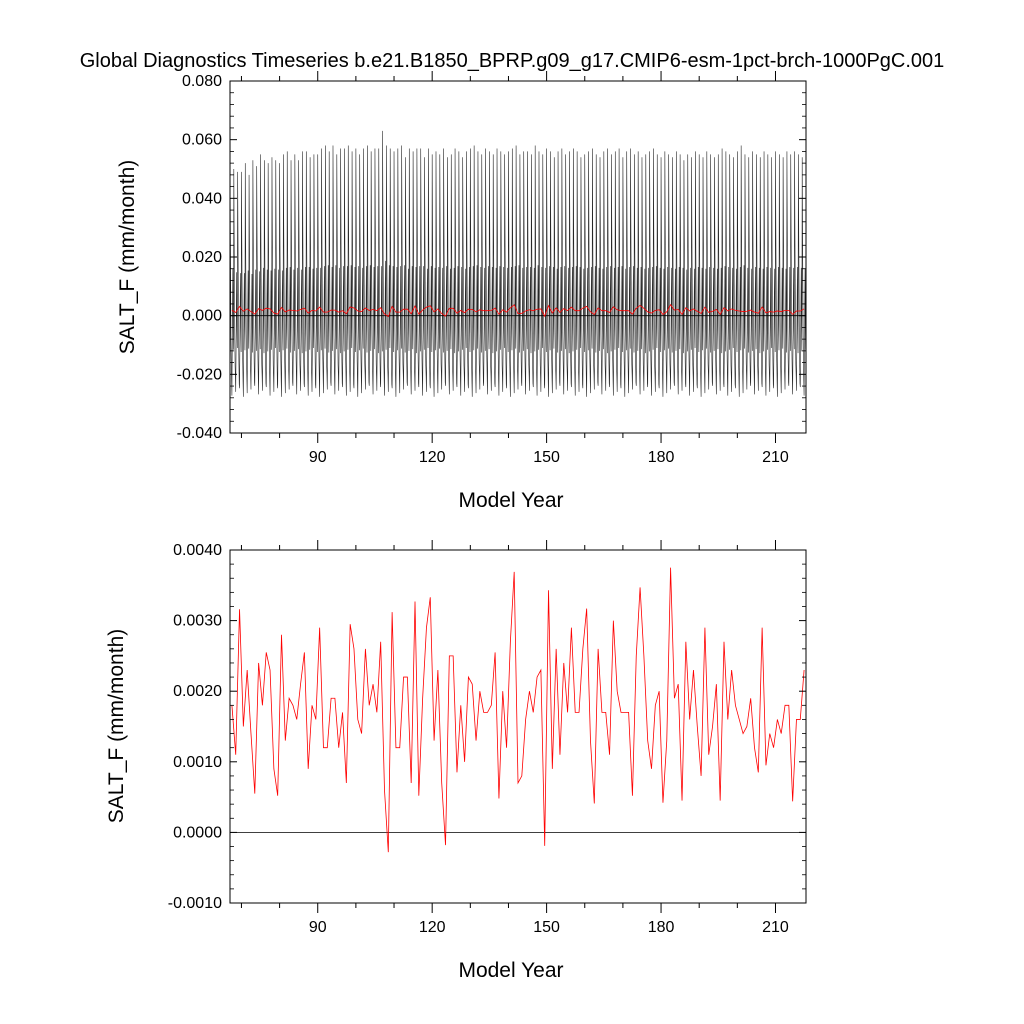  What do you see at coordinates (202, 81) in the screenshot?
I see `y-tick-label: 0.080` at bounding box center [202, 81].